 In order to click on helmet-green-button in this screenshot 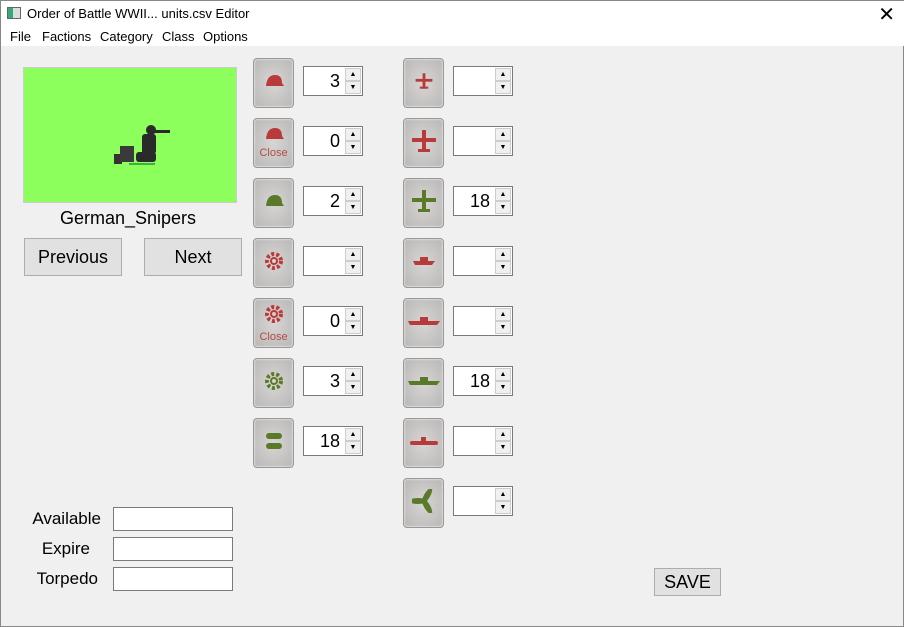, I will do `click(273, 203)`.